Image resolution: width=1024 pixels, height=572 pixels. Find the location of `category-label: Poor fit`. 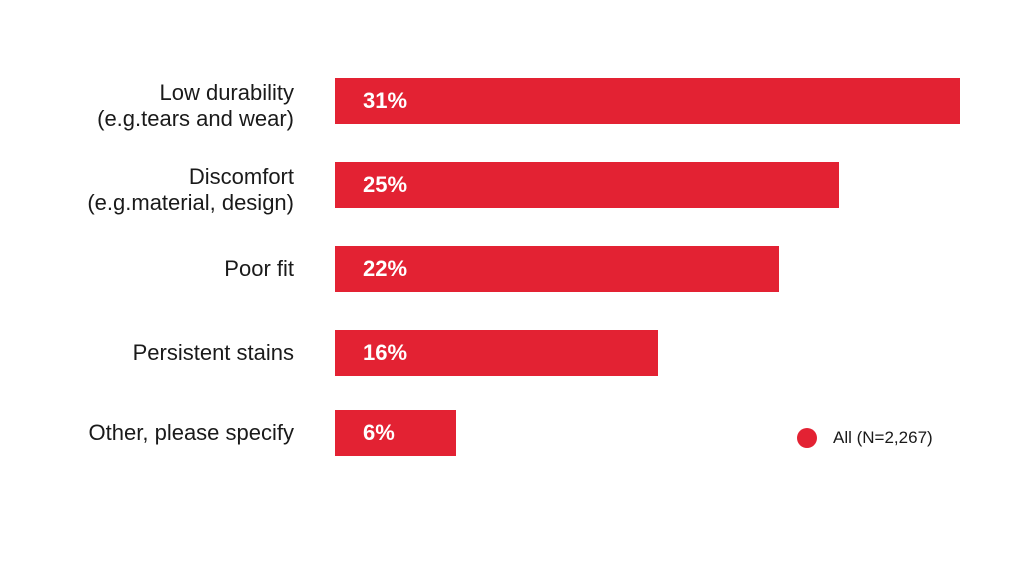

category-label: Poor fit is located at coordinates (259, 268).